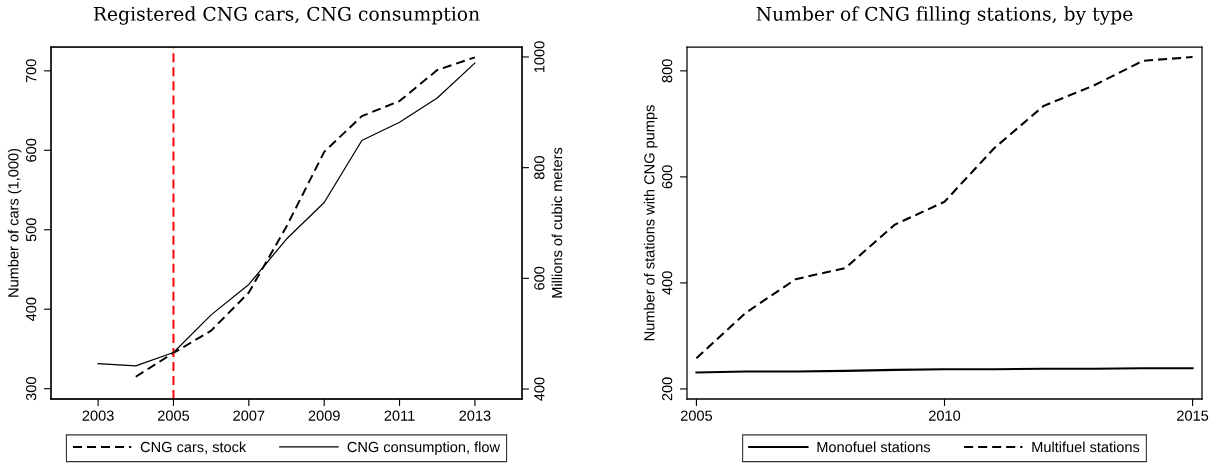 The width and height of the screenshot is (1220, 467). Describe the element at coordinates (424, 448) in the screenshot. I see `legend-label: CNG consumption, flow` at that location.